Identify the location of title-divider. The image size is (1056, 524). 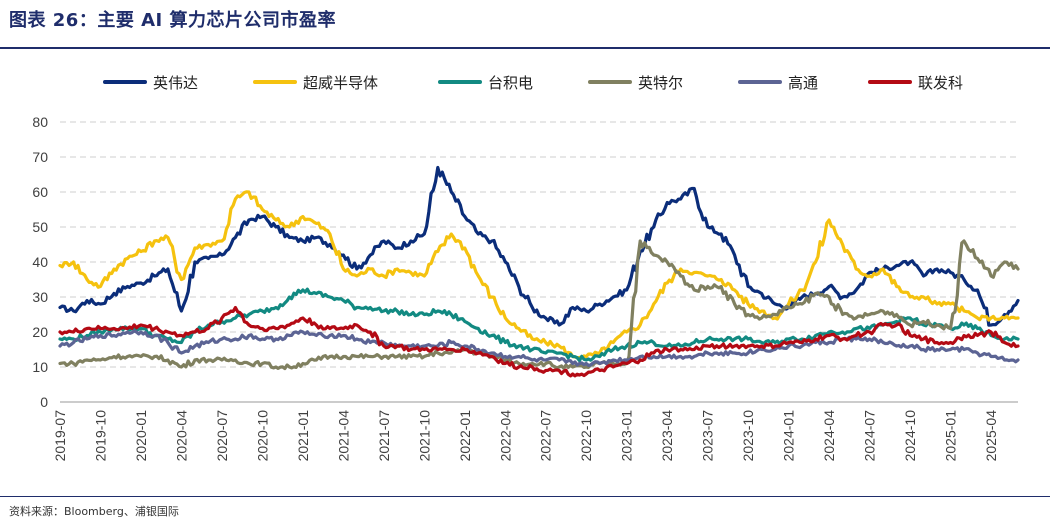
(525, 48).